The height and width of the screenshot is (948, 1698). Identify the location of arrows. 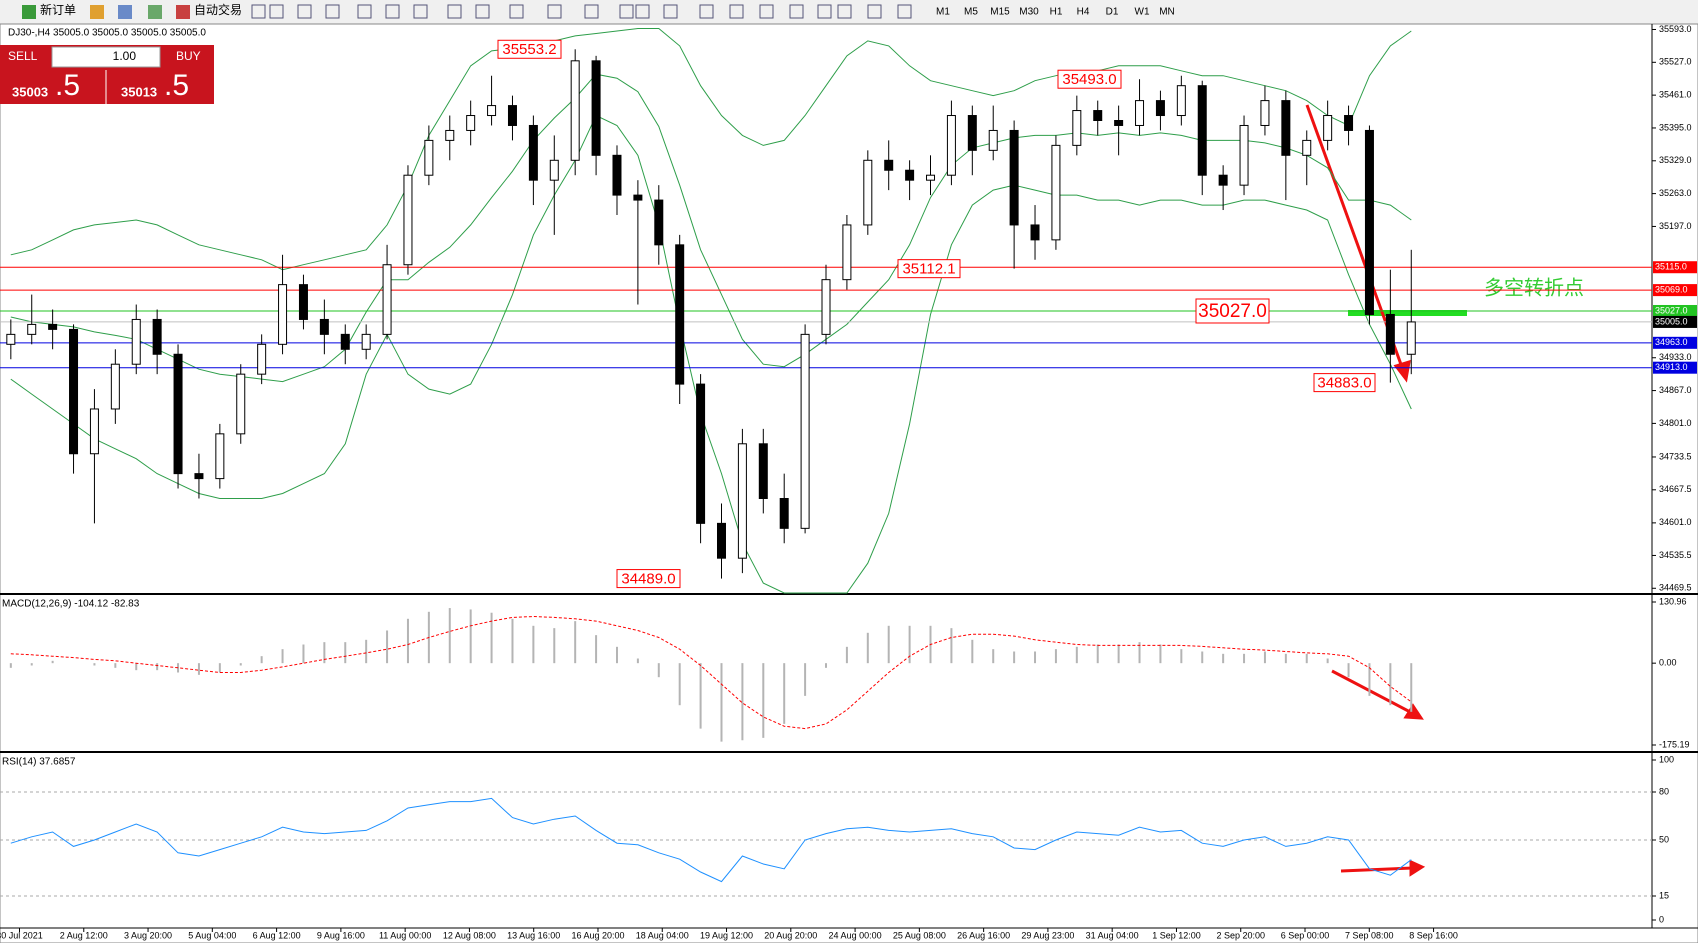
(1365, 490).